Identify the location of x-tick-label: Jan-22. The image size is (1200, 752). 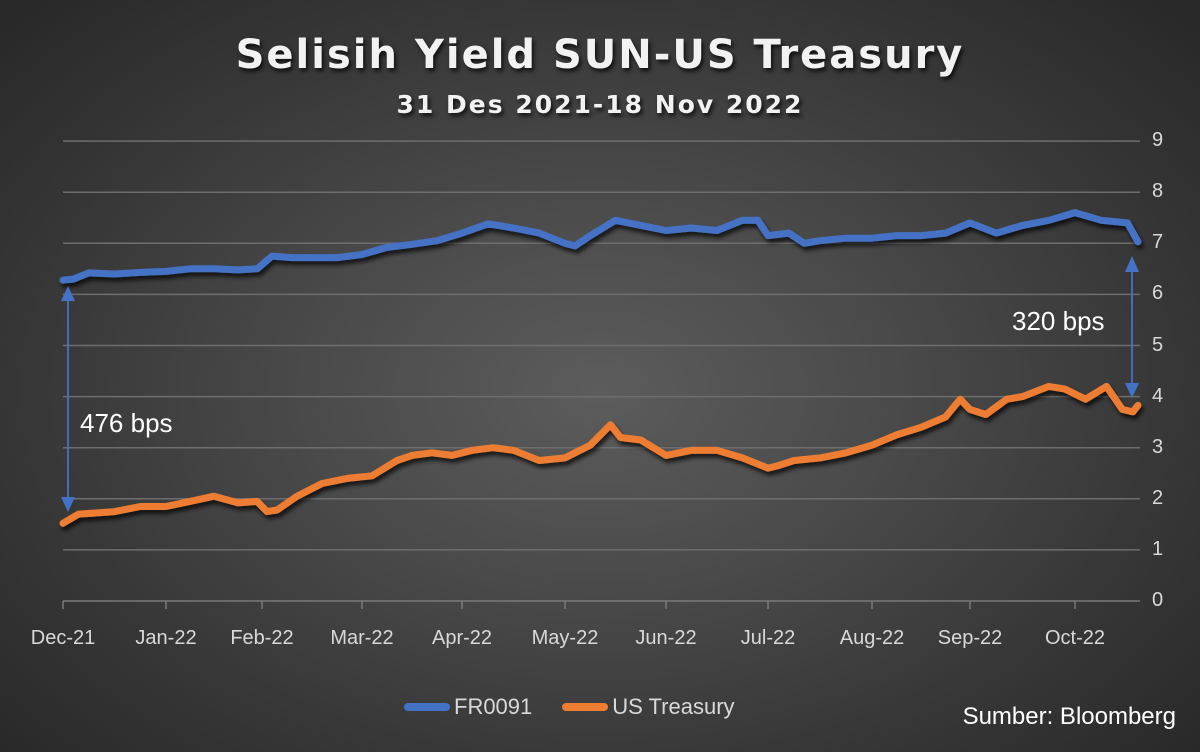
(166, 638).